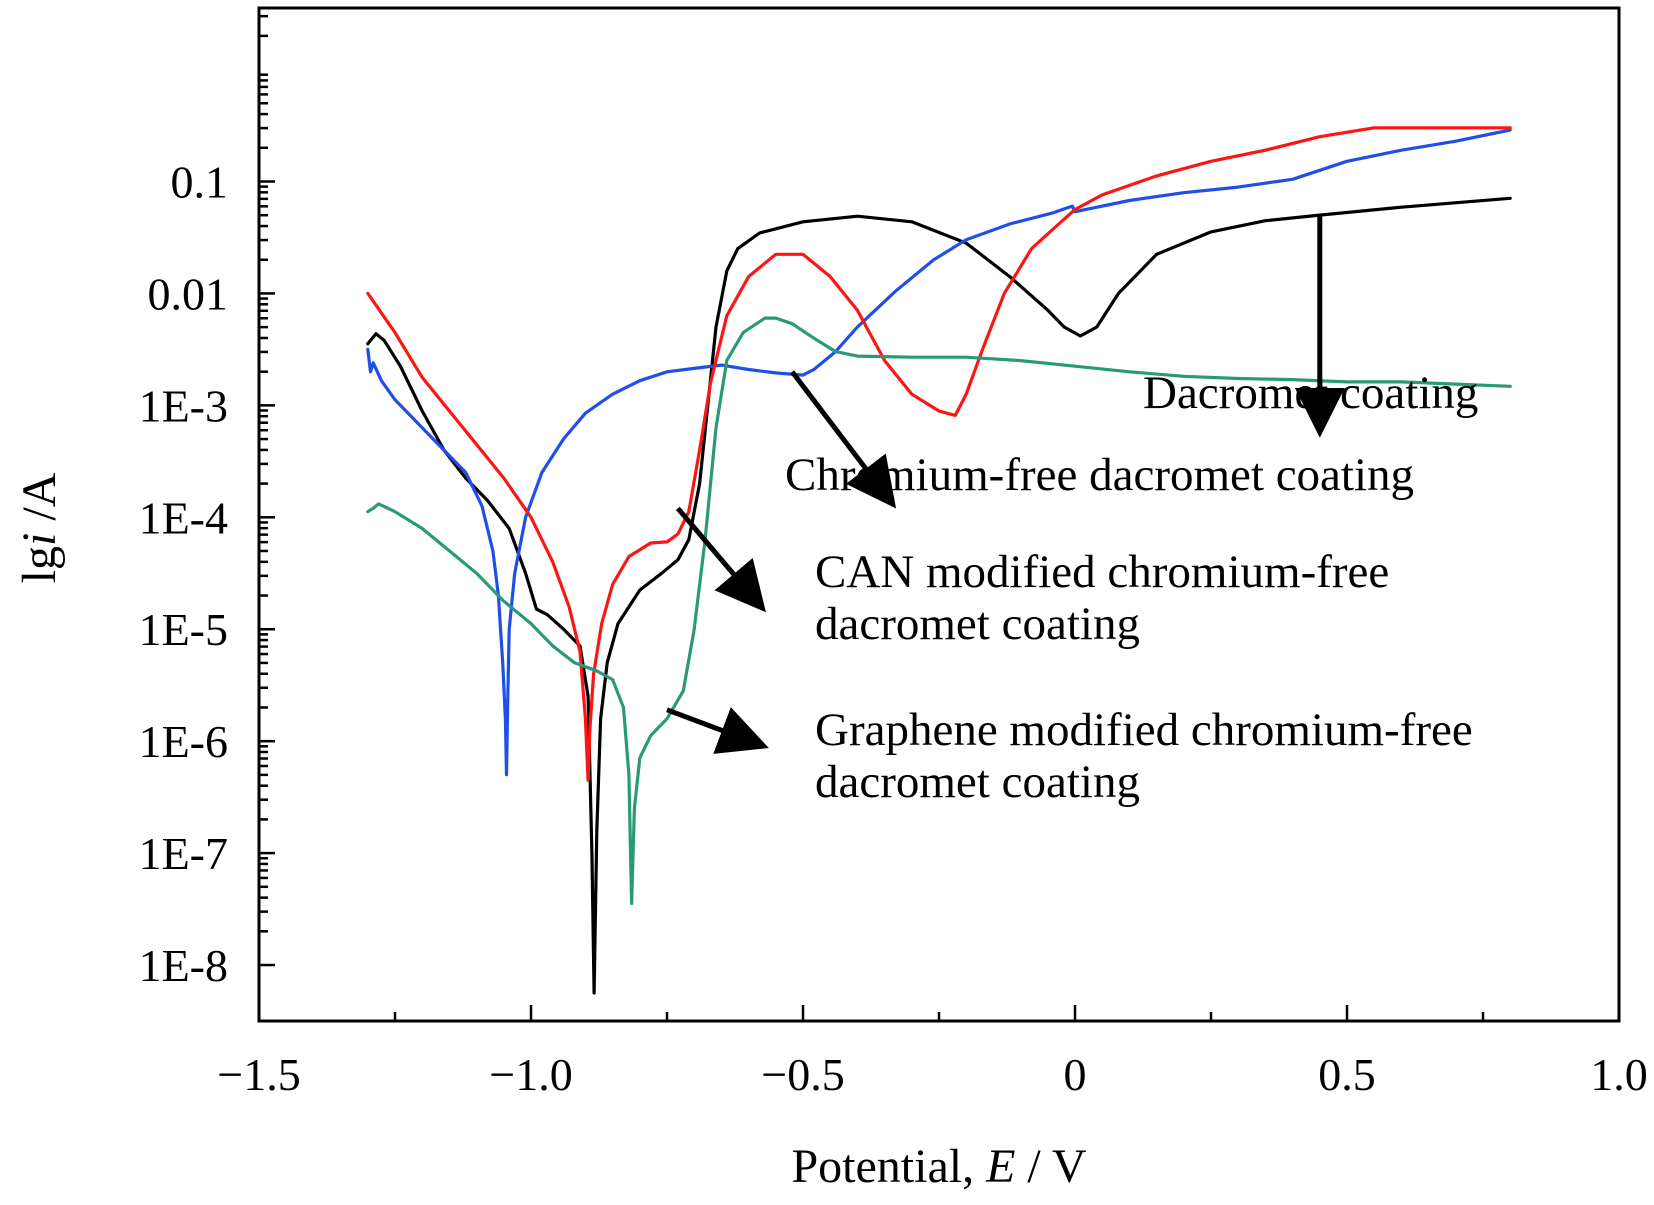 The image size is (1654, 1205). Describe the element at coordinates (183, 405) in the screenshot. I see `y-tick-label: 1E-3` at that location.